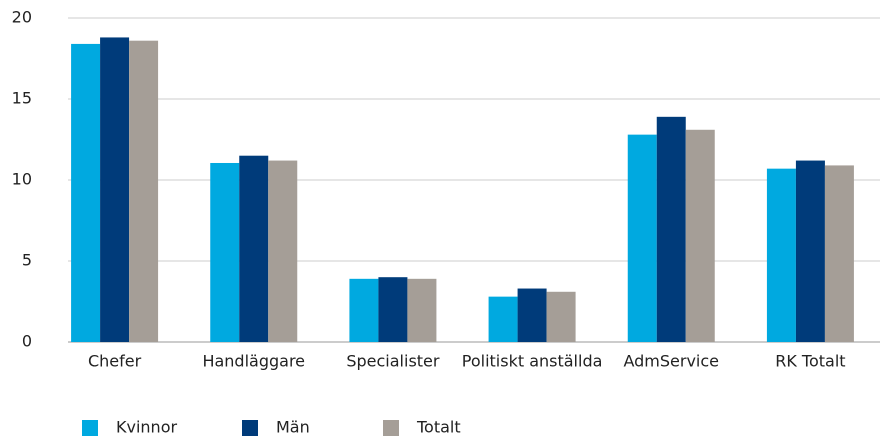 The image size is (884, 441). I want to click on y-tick-label: 20, so click(22, 17).